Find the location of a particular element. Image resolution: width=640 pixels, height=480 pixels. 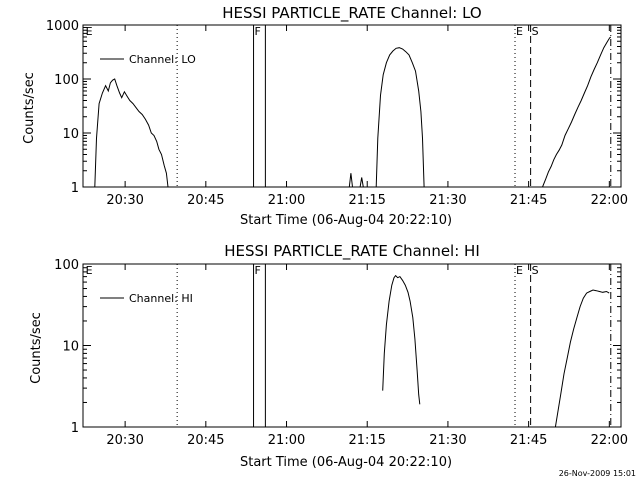

legend-label: Channel: HI is located at coordinates (161, 298).